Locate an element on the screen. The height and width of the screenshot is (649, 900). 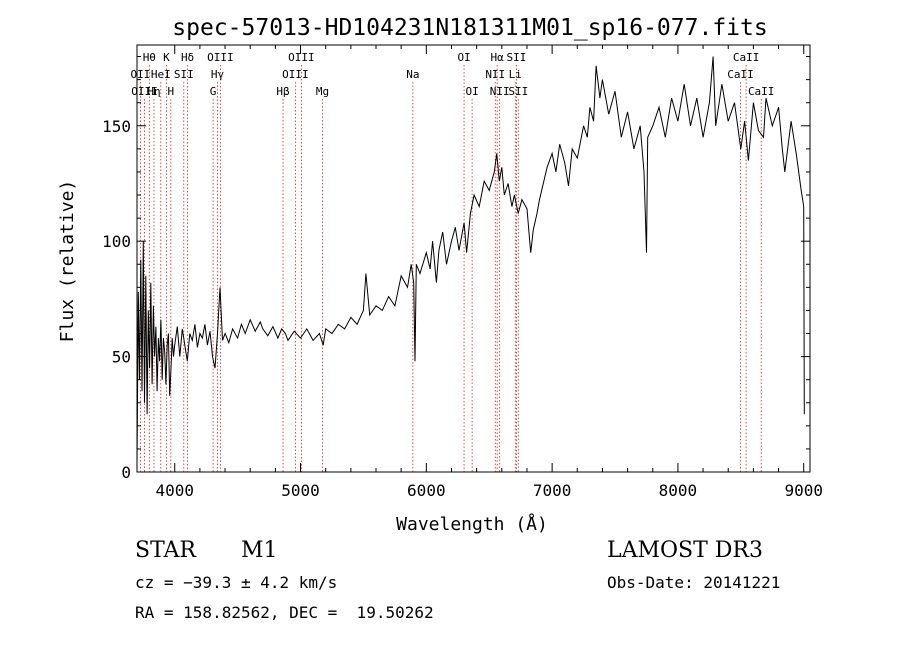
line-marker-label: G is located at coordinates (213, 91).